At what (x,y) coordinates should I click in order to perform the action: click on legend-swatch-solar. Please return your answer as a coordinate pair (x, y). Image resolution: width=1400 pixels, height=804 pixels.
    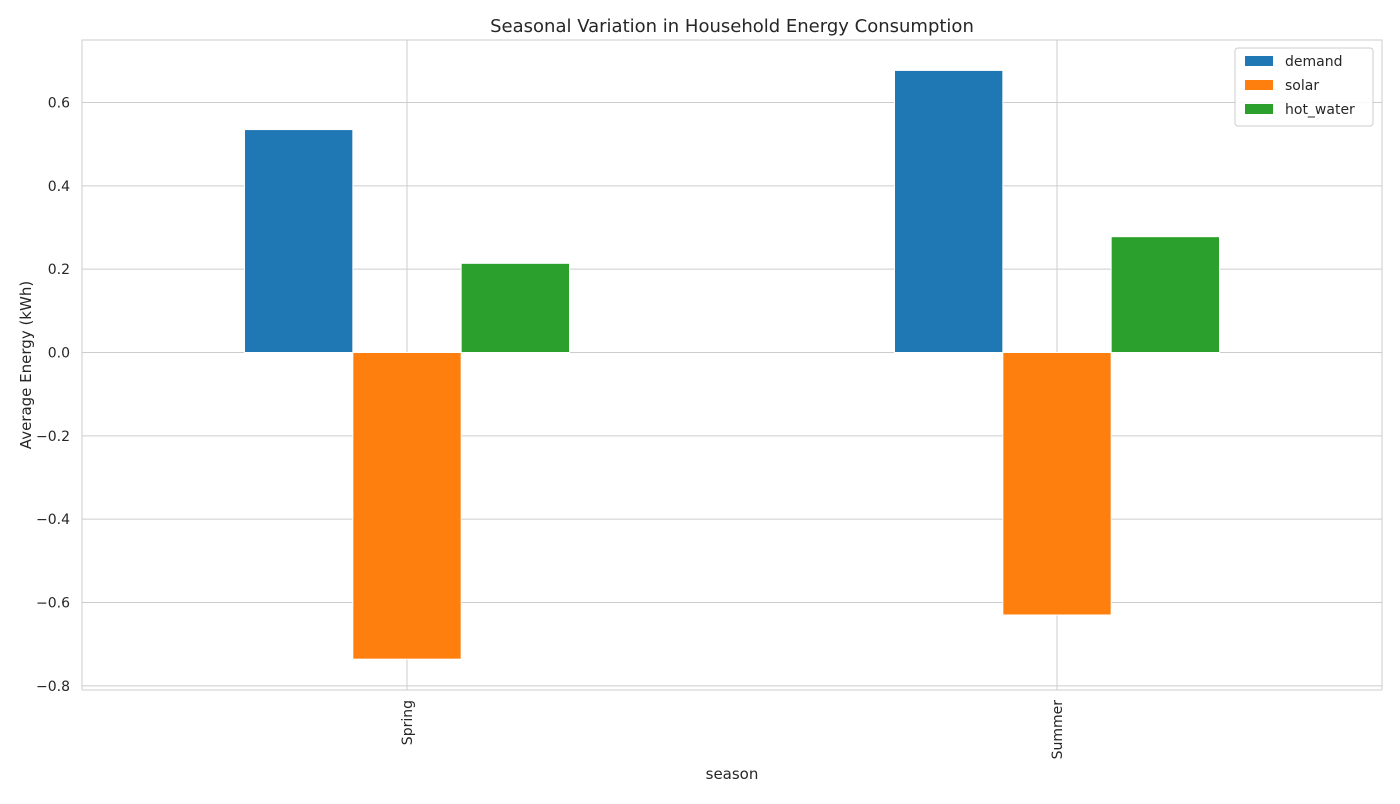
    Looking at the image, I should click on (1259, 85).